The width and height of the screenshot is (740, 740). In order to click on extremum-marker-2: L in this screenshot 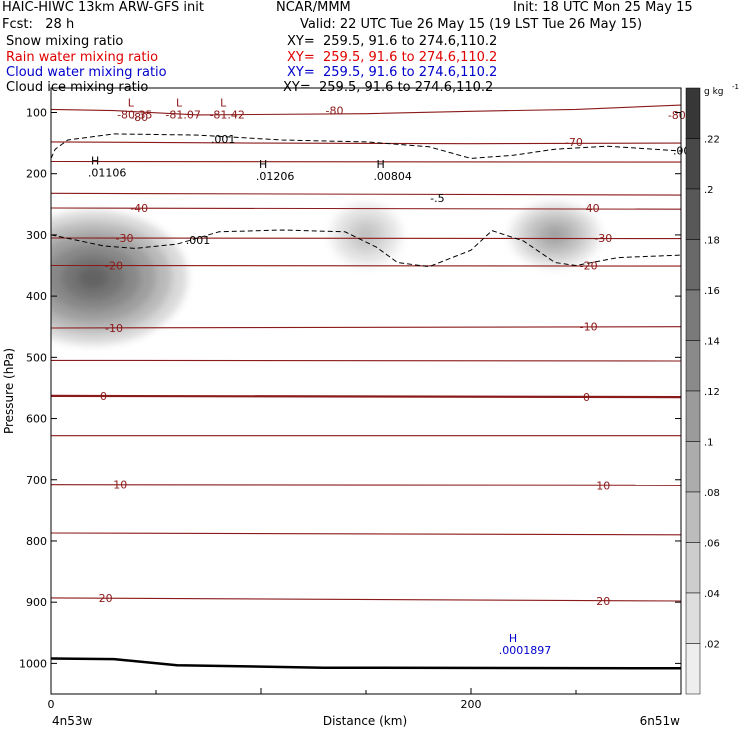, I will do `click(179, 103)`.